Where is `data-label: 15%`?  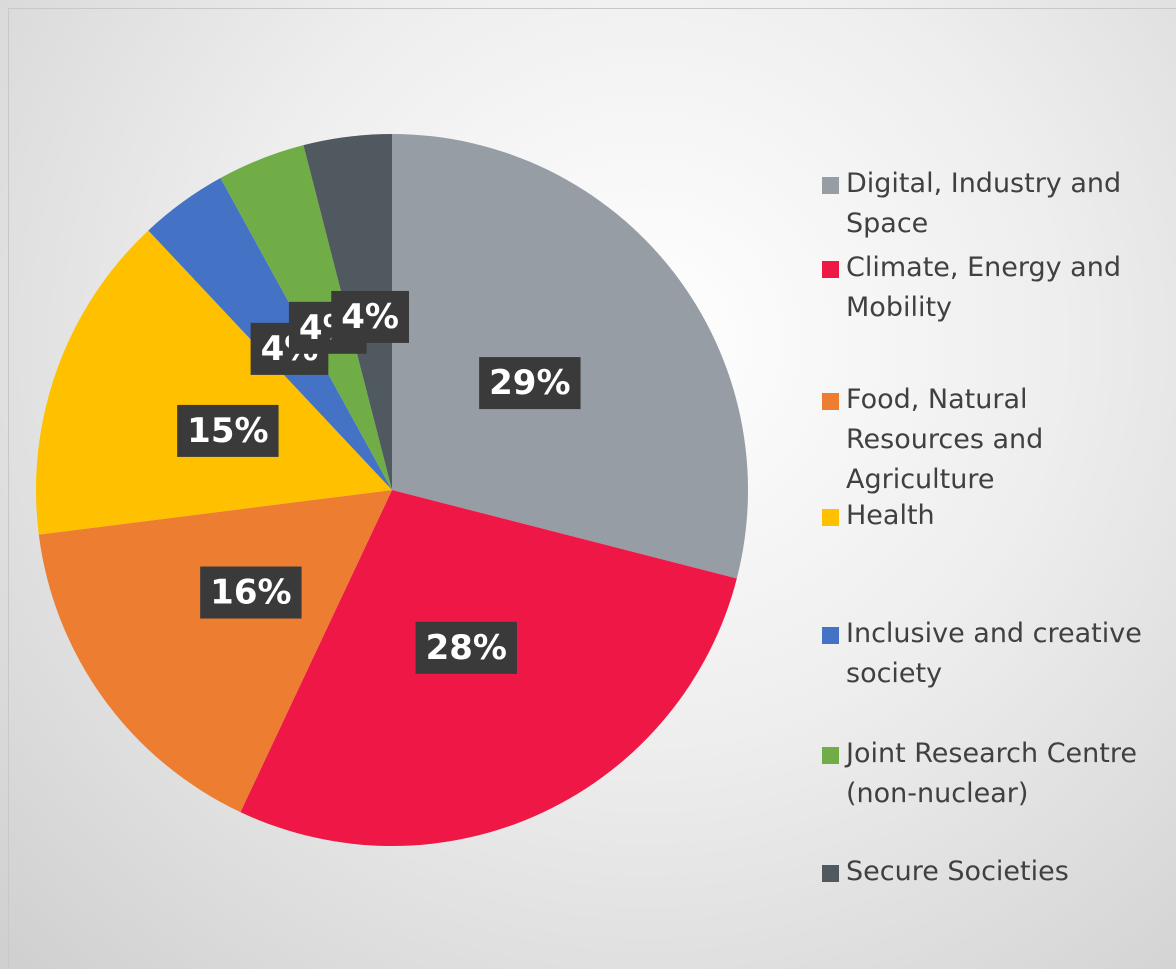 data-label: 15% is located at coordinates (228, 430).